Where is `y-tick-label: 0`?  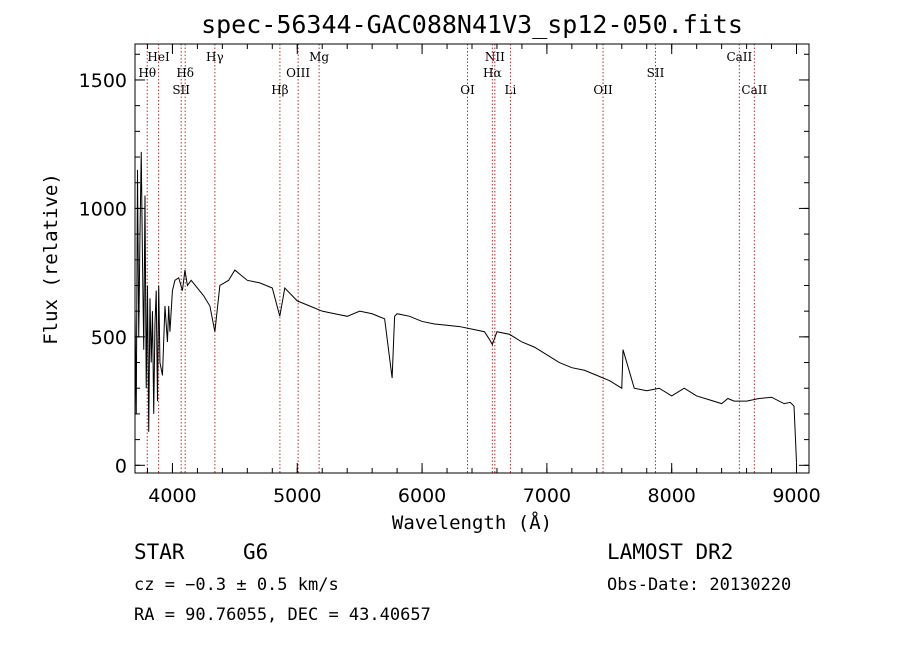 y-tick-label: 0 is located at coordinates (121, 466).